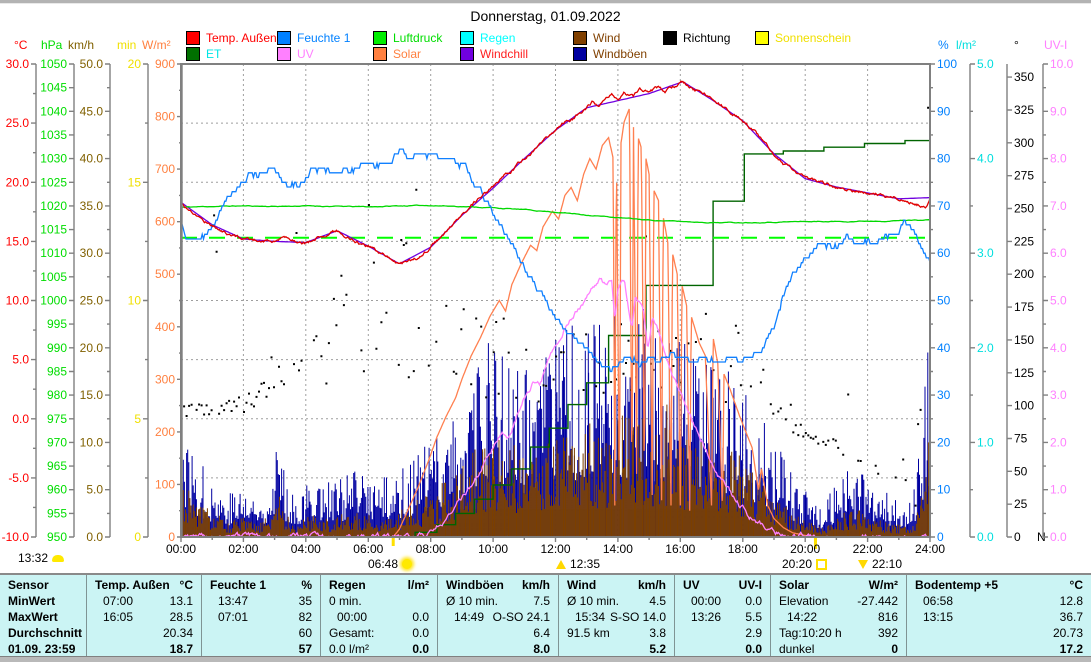 Image resolution: width=1091 pixels, height=662 pixels. What do you see at coordinates (58, 558) in the screenshot?
I see `daylength-sun-icon` at bounding box center [58, 558].